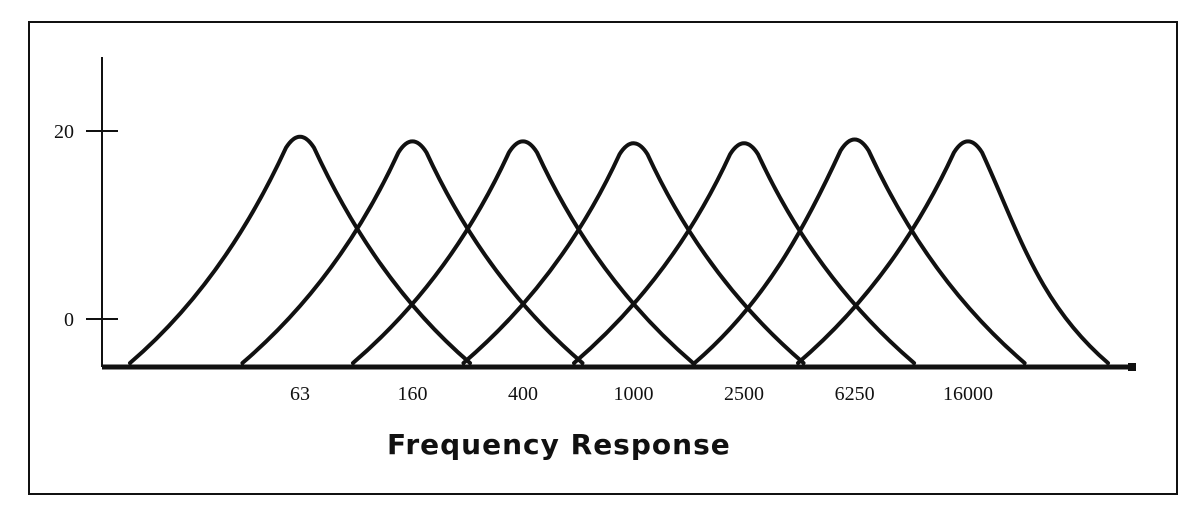 This screenshot has height=515, width=1202. I want to click on x-tick-label-160: 160, so click(412, 394).